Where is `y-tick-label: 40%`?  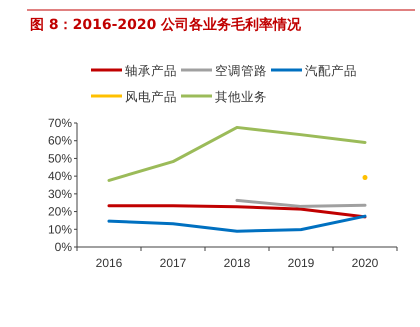
y-tick-label: 40% is located at coordinates (60, 176).